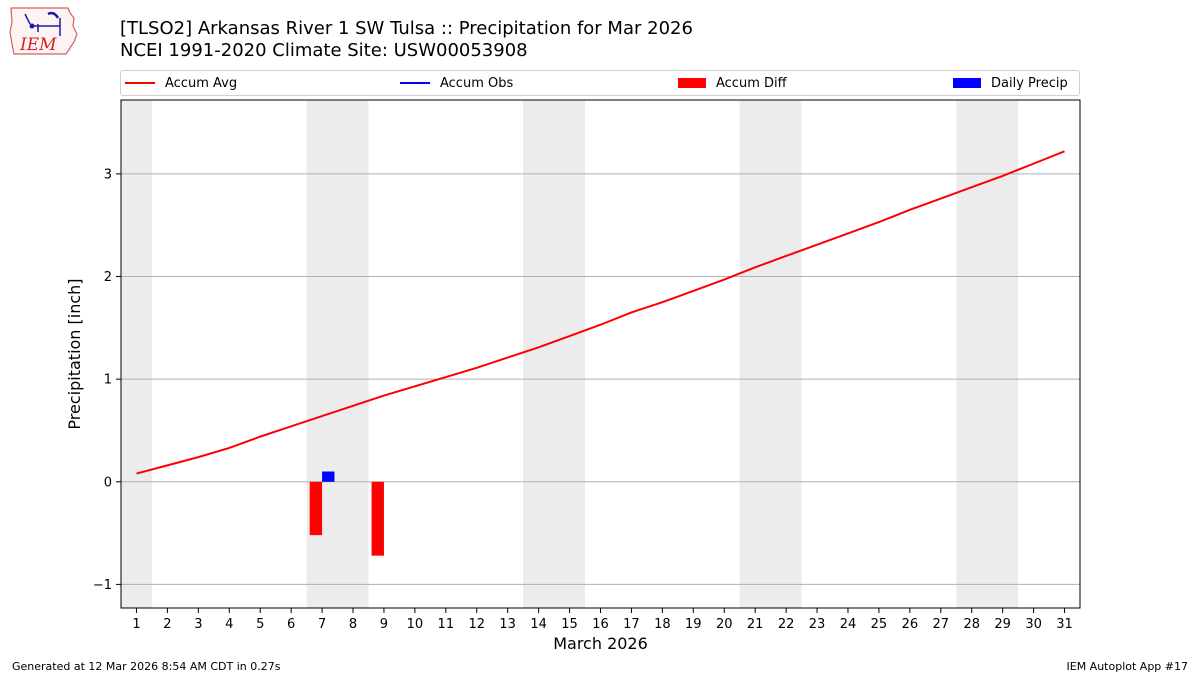  What do you see at coordinates (569, 624) in the screenshot?
I see `x-tick-label: 15` at bounding box center [569, 624].